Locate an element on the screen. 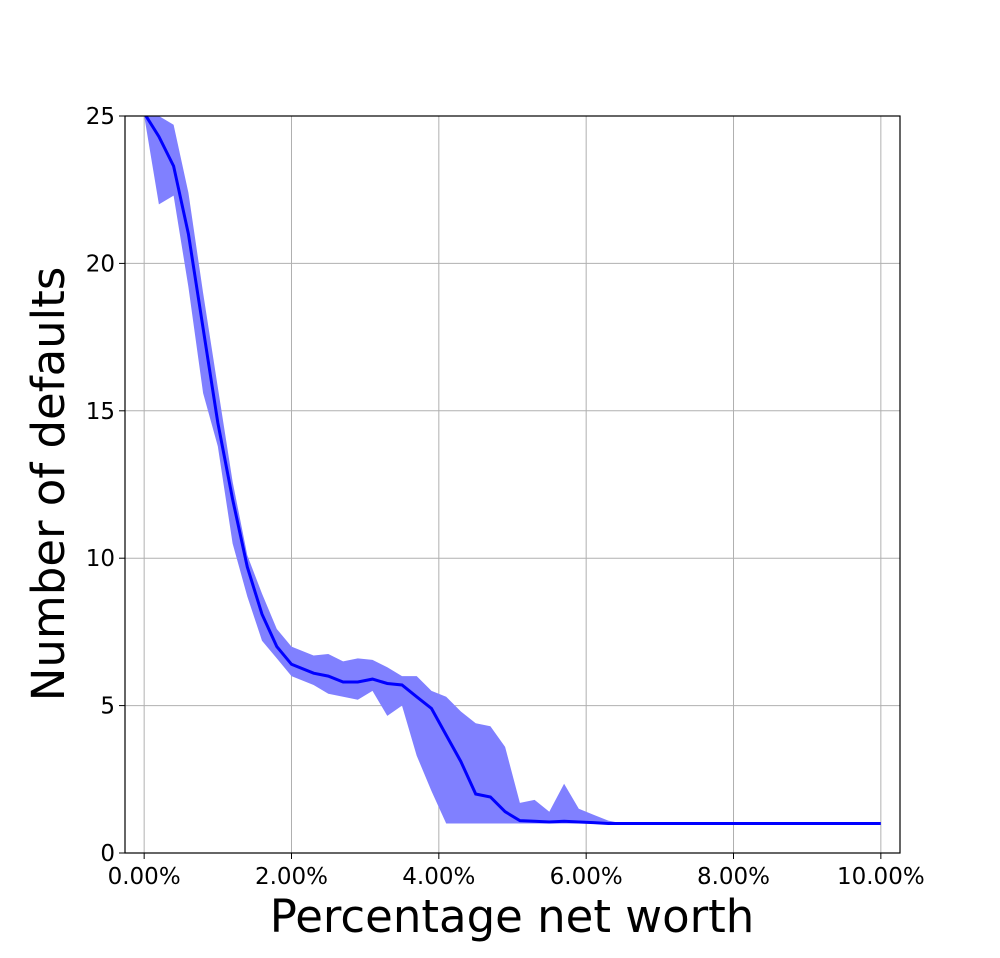 The image size is (1000, 958). y-tick-label: 15 is located at coordinates (100, 412).